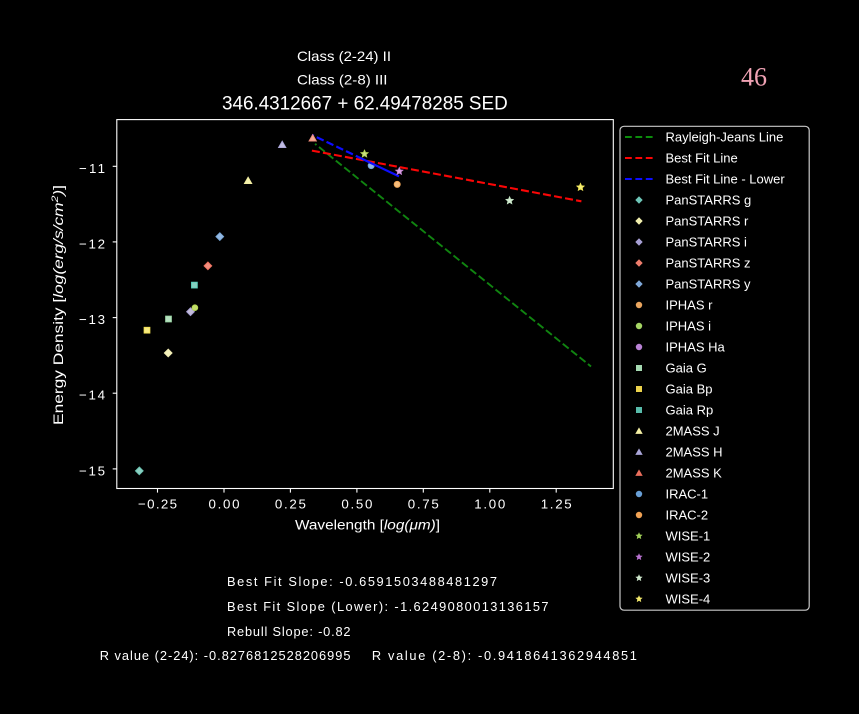 This screenshot has width=859, height=714. What do you see at coordinates (356, 504) in the screenshot?
I see `svg-text: 0.50` at bounding box center [356, 504].